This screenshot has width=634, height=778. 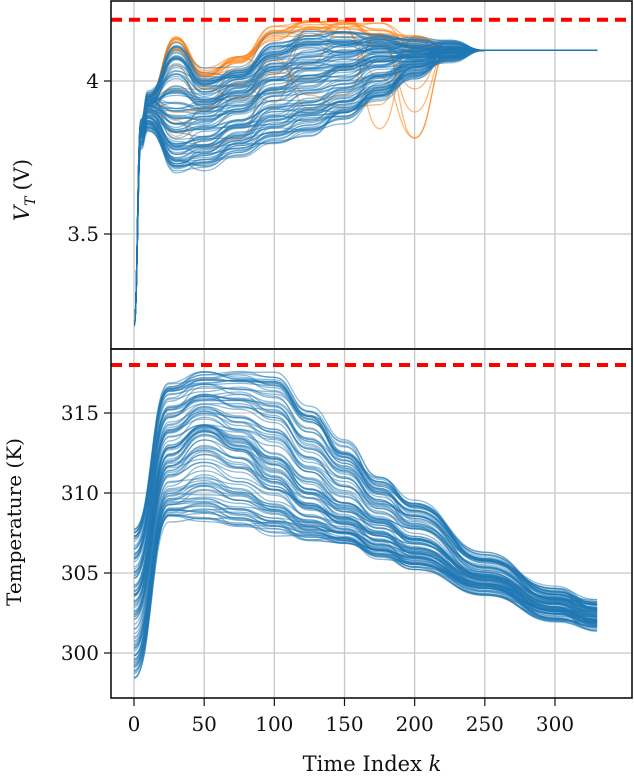 What do you see at coordinates (555, 724) in the screenshot?
I see `x-tick-label: 300` at bounding box center [555, 724].